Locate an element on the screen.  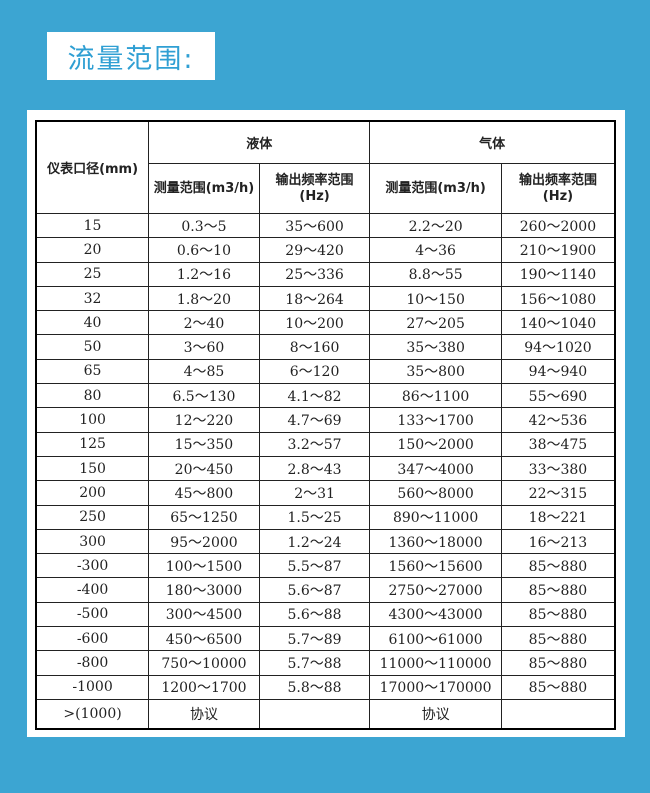
cell-gas-range: 86～1100 is located at coordinates (435, 396).